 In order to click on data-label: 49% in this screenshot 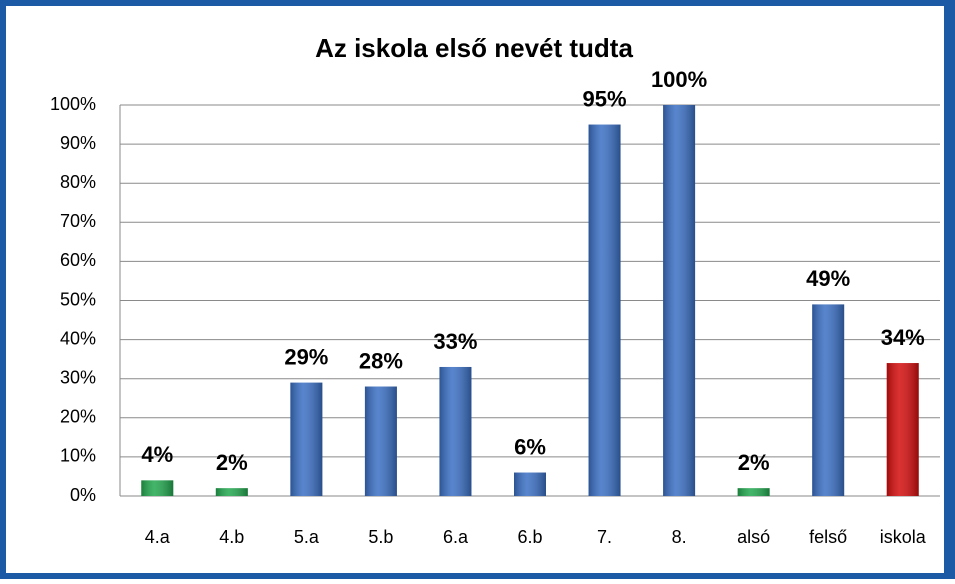, I will do `click(828, 278)`.